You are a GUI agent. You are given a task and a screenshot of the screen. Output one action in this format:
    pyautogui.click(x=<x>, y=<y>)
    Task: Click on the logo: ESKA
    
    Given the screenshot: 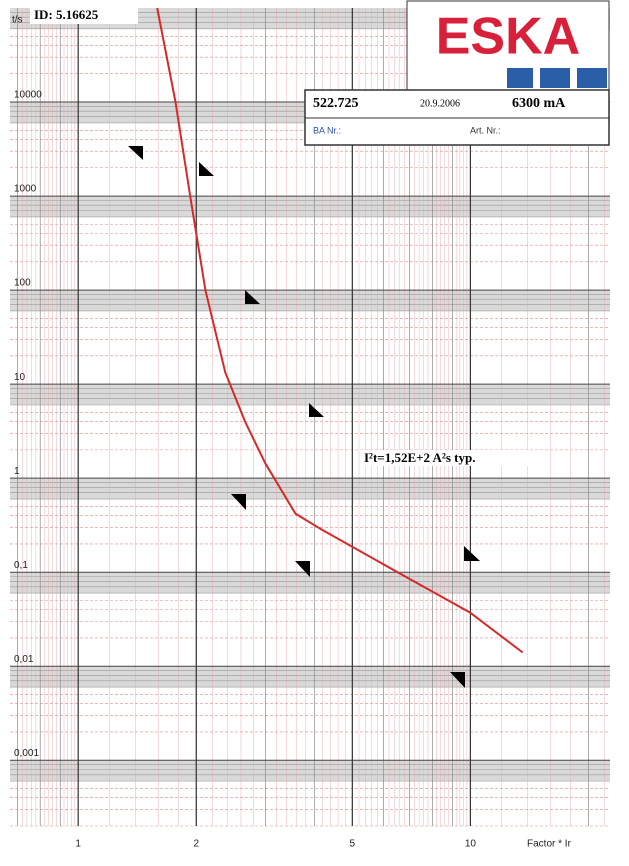 What is the action you would take?
    pyautogui.click(x=508, y=37)
    